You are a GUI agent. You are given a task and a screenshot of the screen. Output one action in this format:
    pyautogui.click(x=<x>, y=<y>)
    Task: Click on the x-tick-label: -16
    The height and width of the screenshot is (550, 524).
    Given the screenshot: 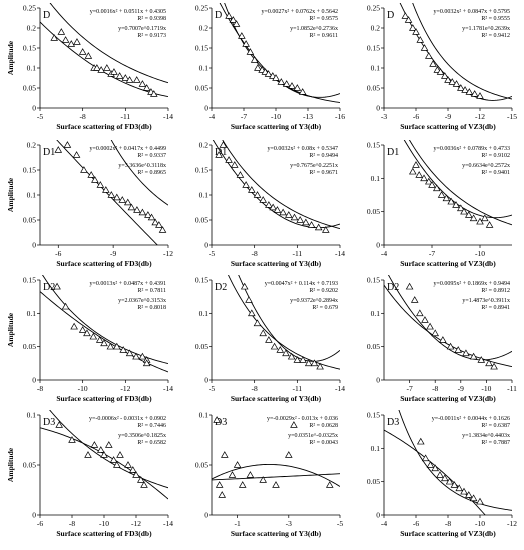 What is the action you would take?
    pyautogui.click(x=340, y=116)
    